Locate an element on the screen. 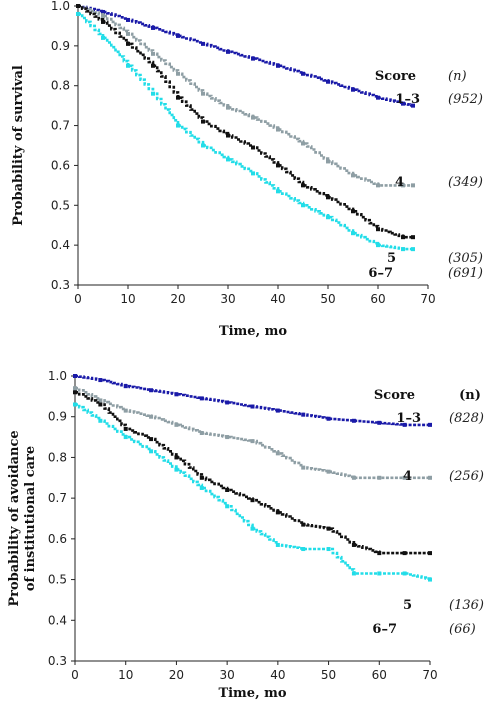 The image size is (495, 707). y-tick-label: 0.5 is located at coordinates (57, 580).